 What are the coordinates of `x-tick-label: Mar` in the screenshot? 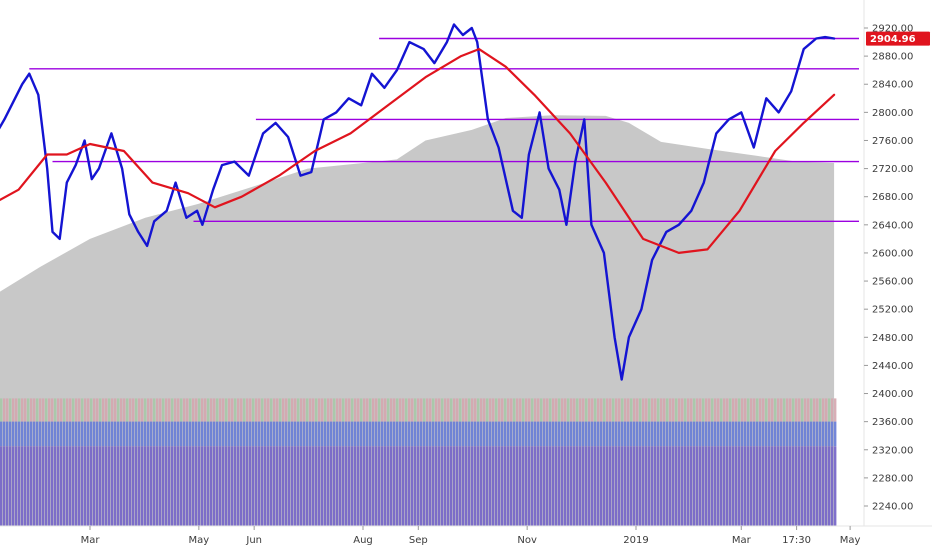 It's located at (742, 540).